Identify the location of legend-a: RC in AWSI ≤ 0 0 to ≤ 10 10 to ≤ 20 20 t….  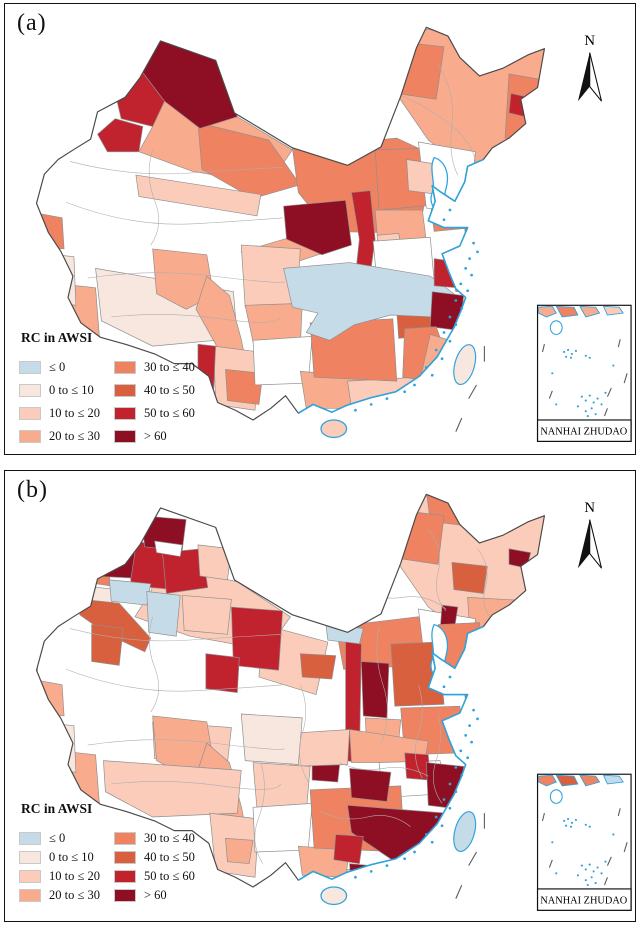
(107, 386).